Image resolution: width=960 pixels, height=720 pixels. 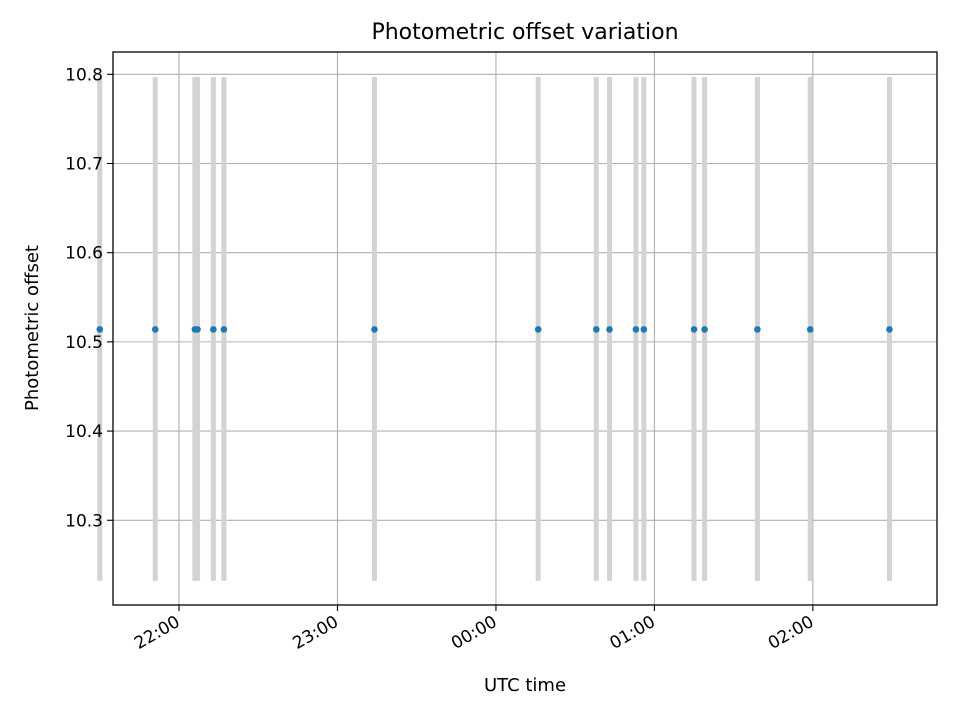 I want to click on y-tick-label: 10.3, so click(x=84, y=521).